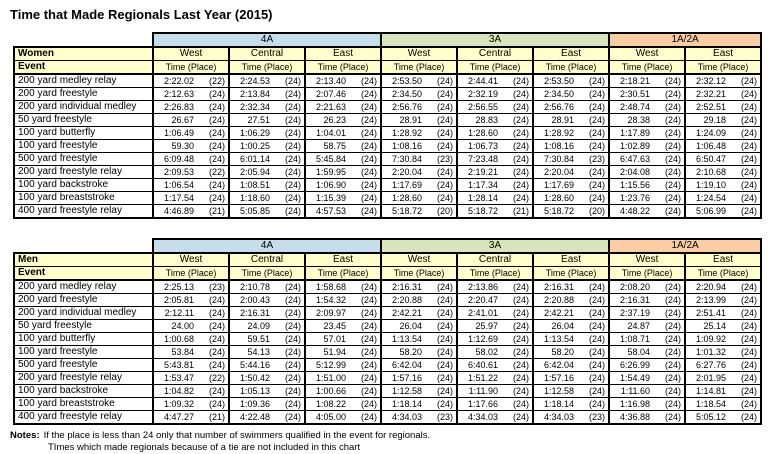  Describe the element at coordinates (267, 146) in the screenshot. I see `time-place-cell: 1:00.25 (24)` at that location.